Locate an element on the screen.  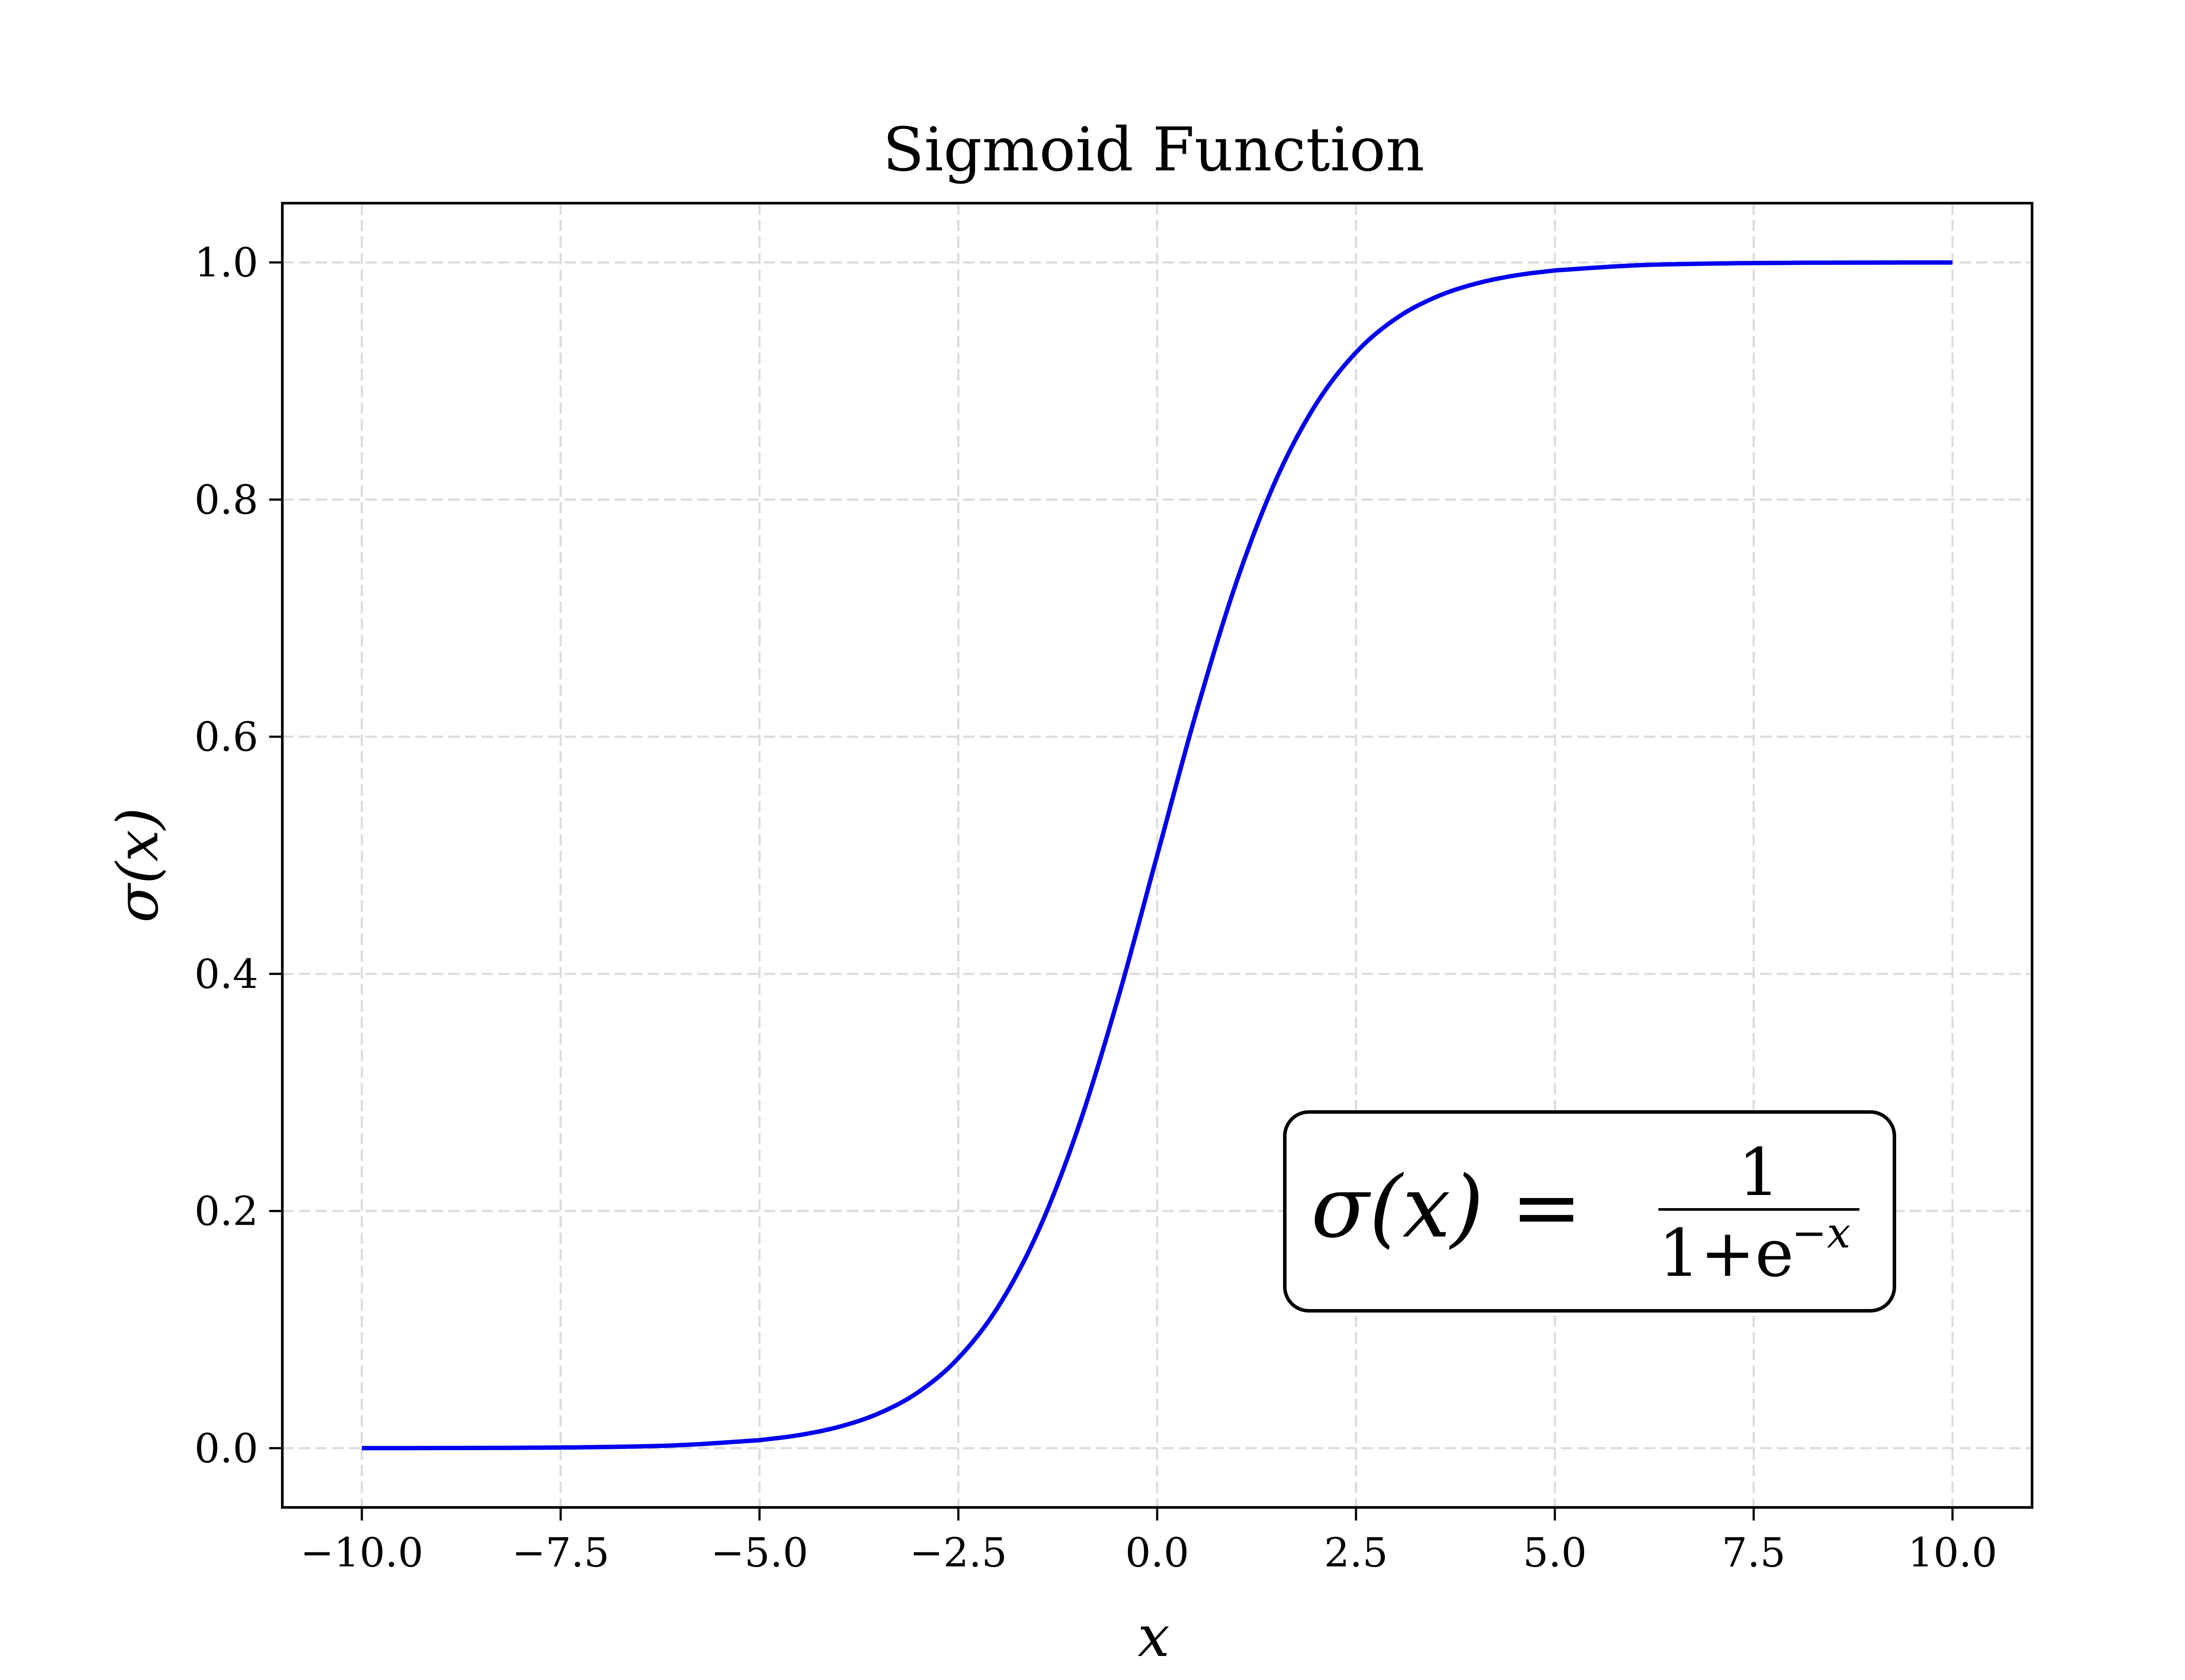
x-tick-label: −2.5 is located at coordinates (958, 1552).